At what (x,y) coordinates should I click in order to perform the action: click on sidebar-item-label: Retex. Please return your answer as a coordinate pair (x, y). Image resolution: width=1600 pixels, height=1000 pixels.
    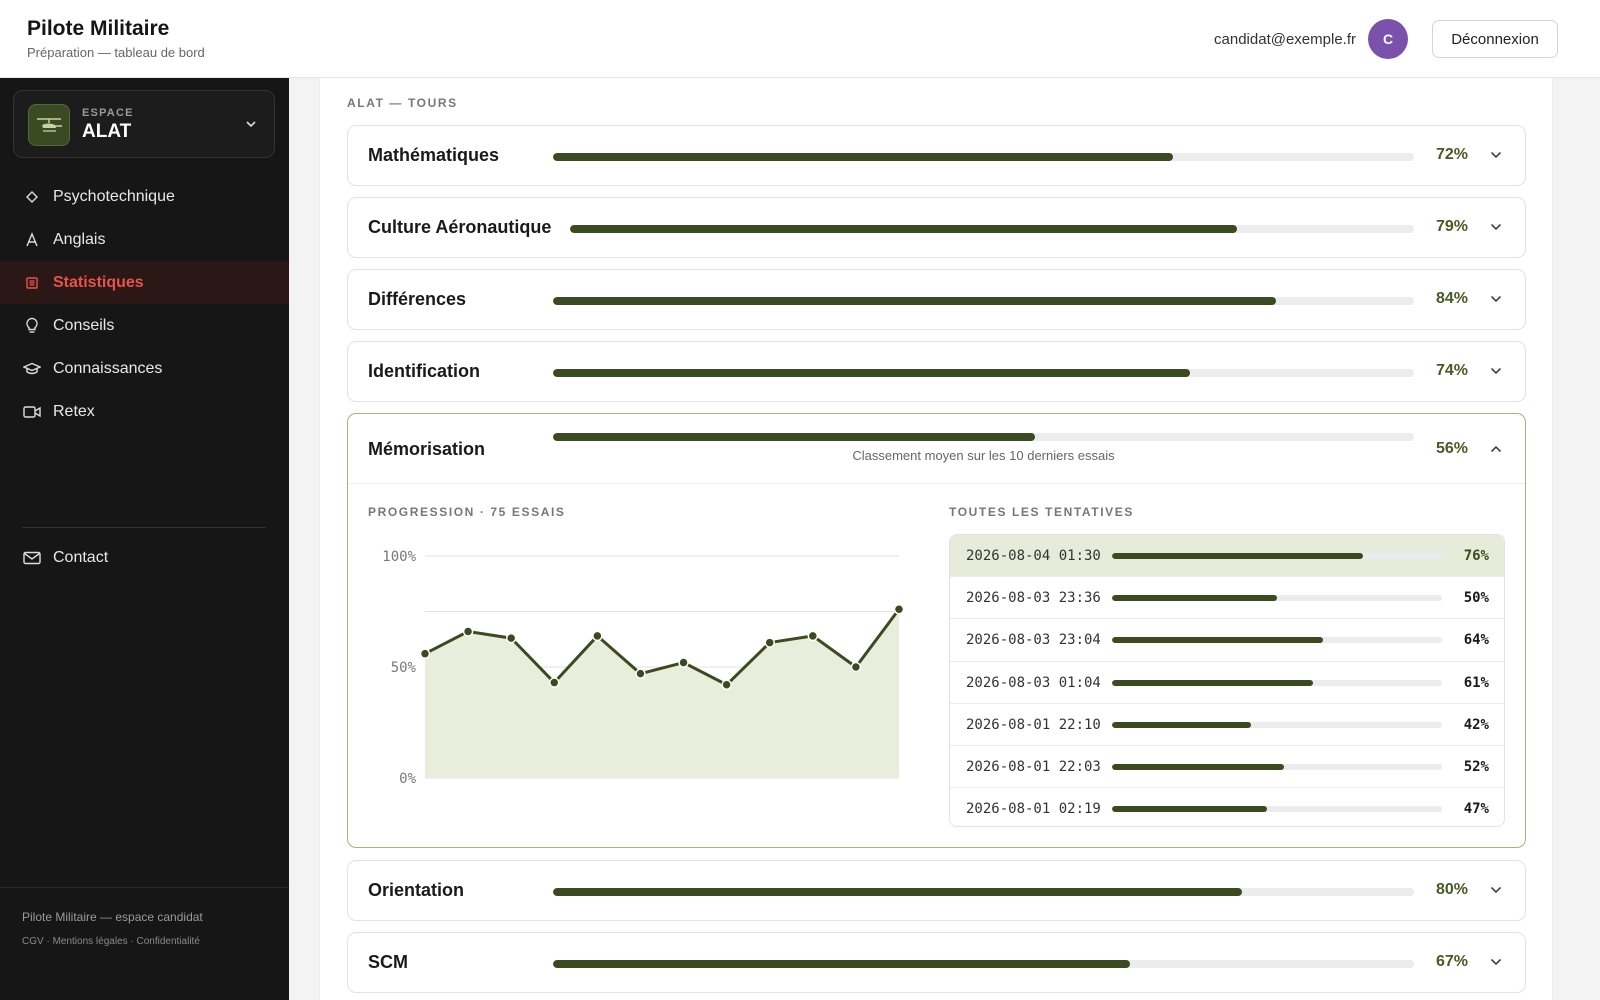
    Looking at the image, I should click on (74, 411).